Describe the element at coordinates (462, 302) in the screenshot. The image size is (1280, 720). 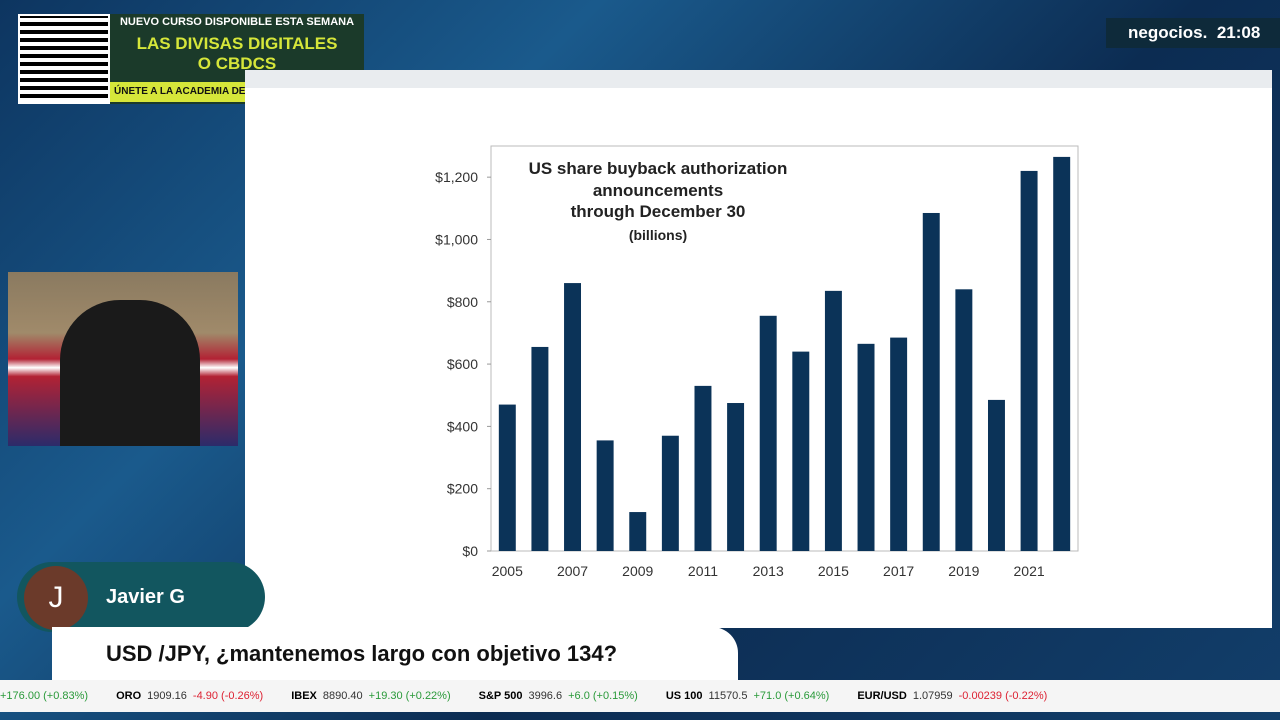
I see `y-tick-label: $800` at that location.